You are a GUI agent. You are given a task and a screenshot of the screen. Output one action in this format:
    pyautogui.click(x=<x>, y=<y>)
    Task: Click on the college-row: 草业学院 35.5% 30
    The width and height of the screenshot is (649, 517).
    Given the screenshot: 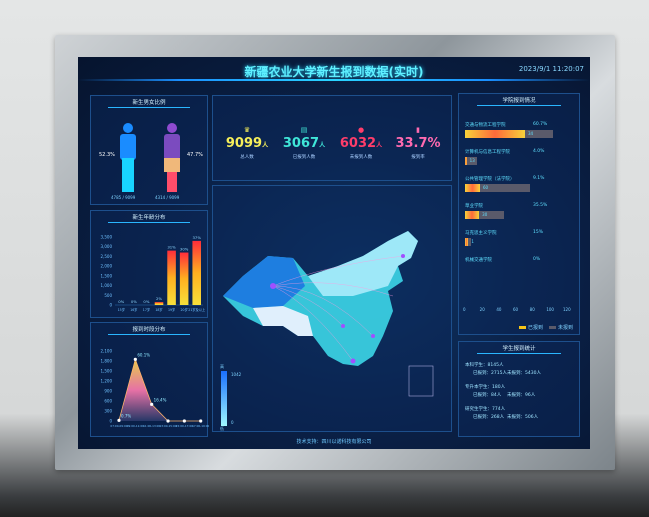 What is the action you would take?
    pyautogui.click(x=520, y=214)
    